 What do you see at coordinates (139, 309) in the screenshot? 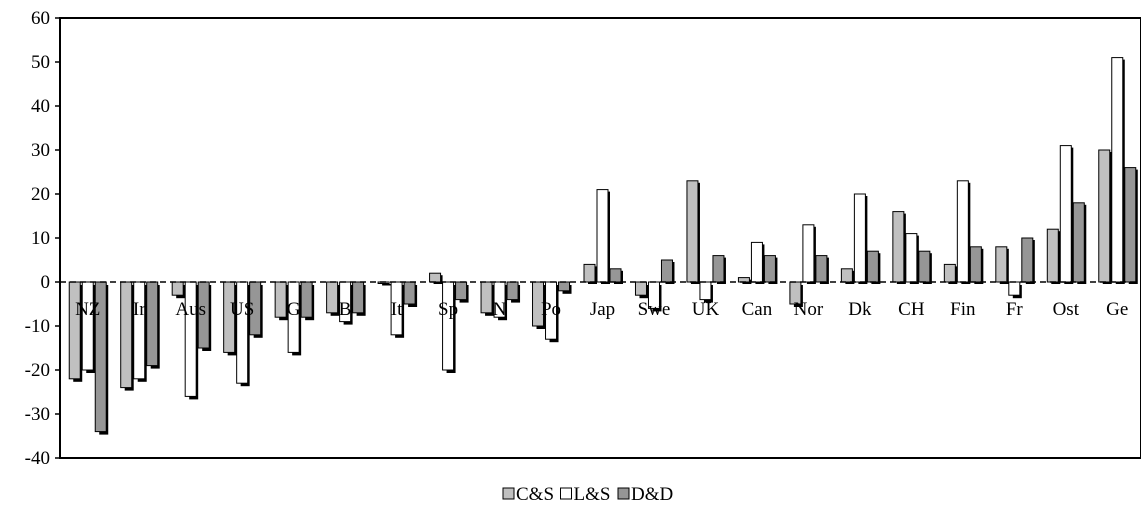
I see `x-tick-label: Ir` at bounding box center [139, 309].